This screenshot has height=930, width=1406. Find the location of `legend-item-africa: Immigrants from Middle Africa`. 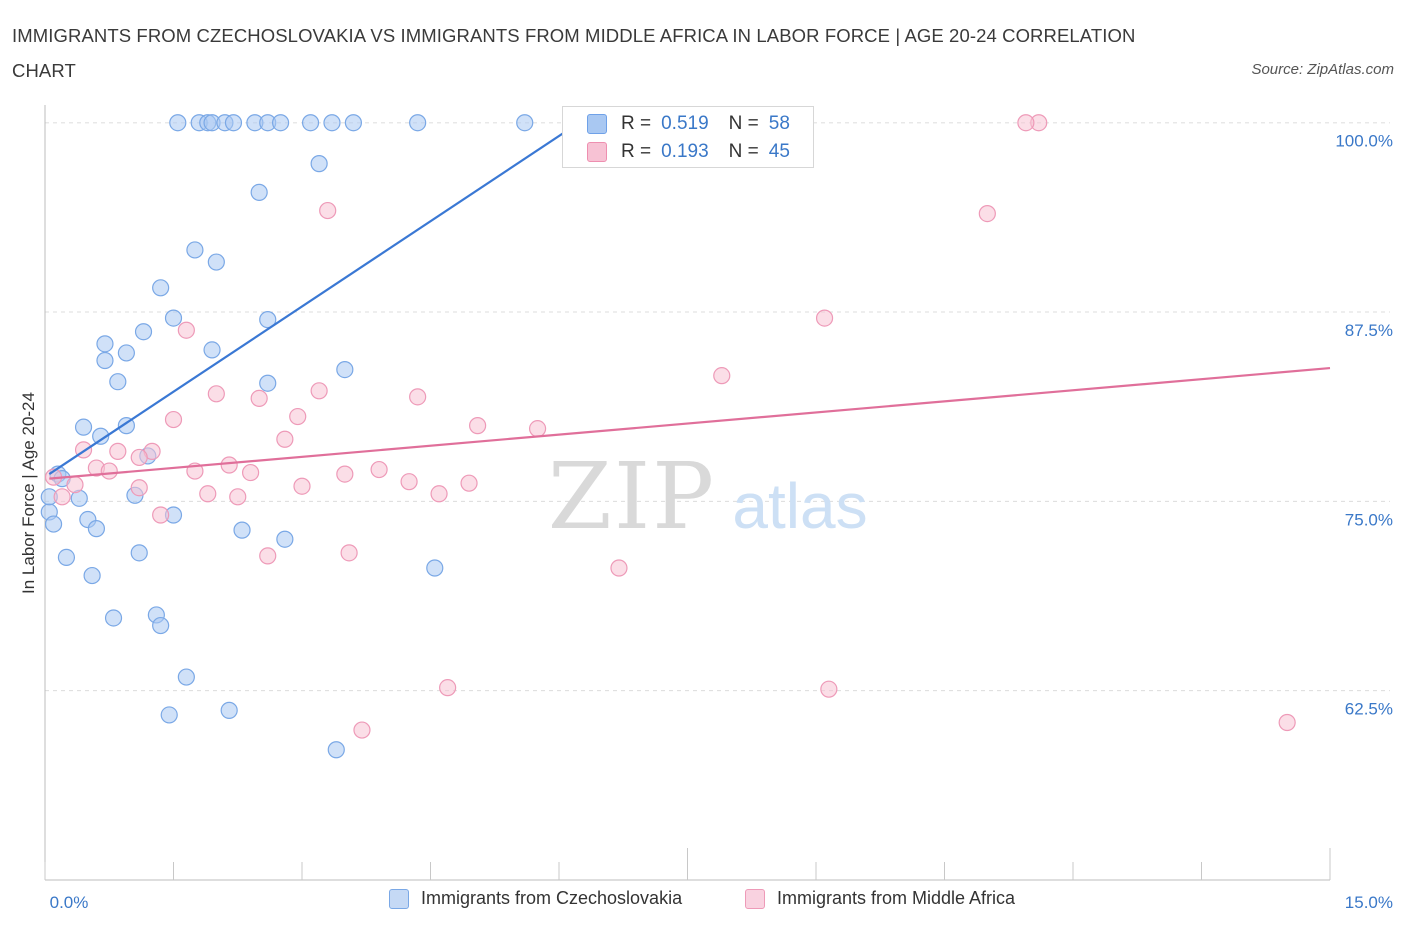

legend-item-africa: Immigrants from Middle Africa is located at coordinates (880, 898).